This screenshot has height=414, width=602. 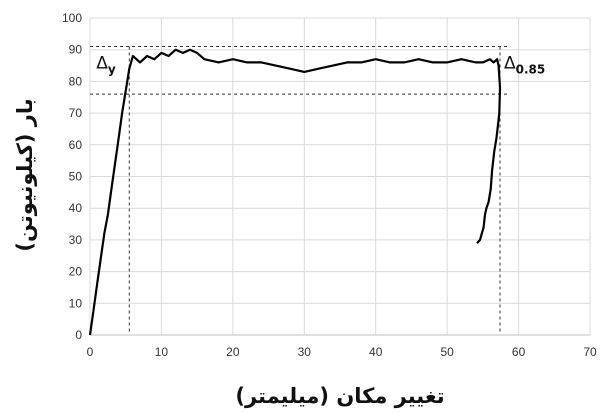 What do you see at coordinates (162, 352) in the screenshot?
I see `x-tick-label: 10` at bounding box center [162, 352].